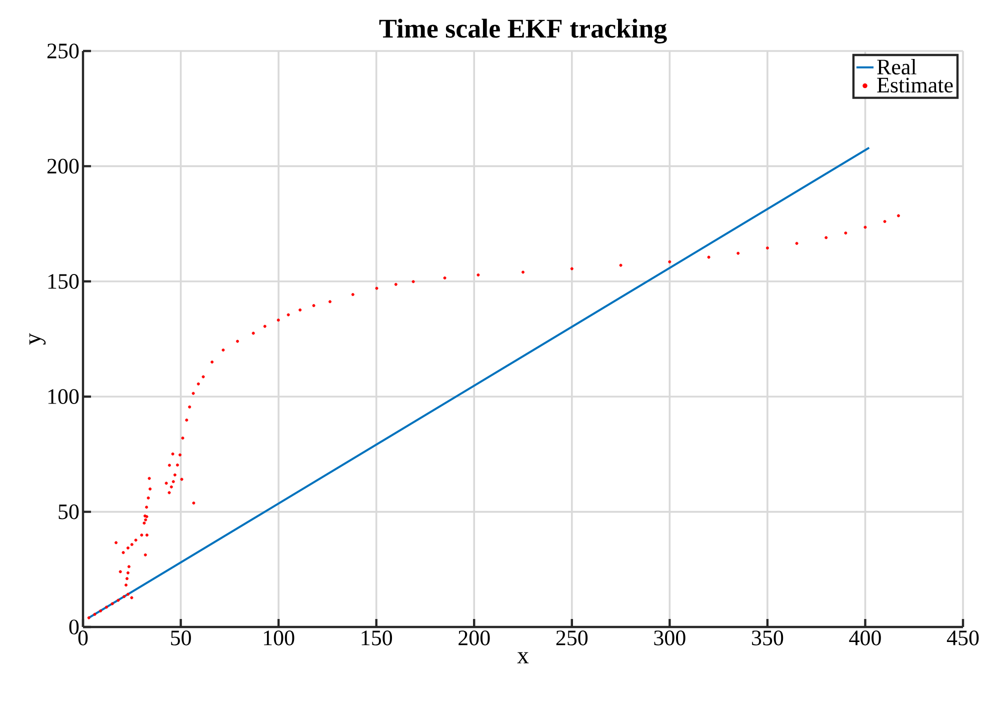 This screenshot has height=714, width=987. I want to click on x-tick-label: 50, so click(181, 638).